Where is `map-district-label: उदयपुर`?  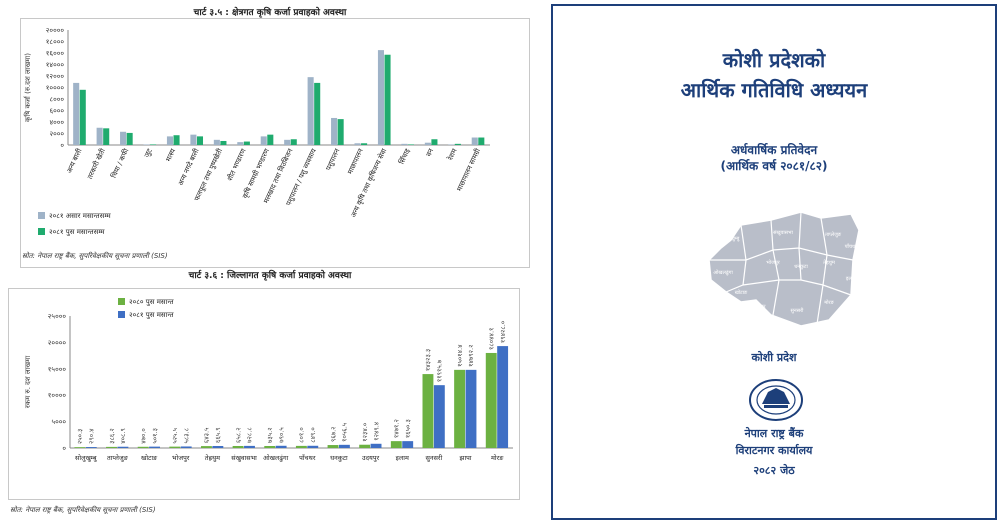
map-district-label: उदयपुर is located at coordinates (759, 307).